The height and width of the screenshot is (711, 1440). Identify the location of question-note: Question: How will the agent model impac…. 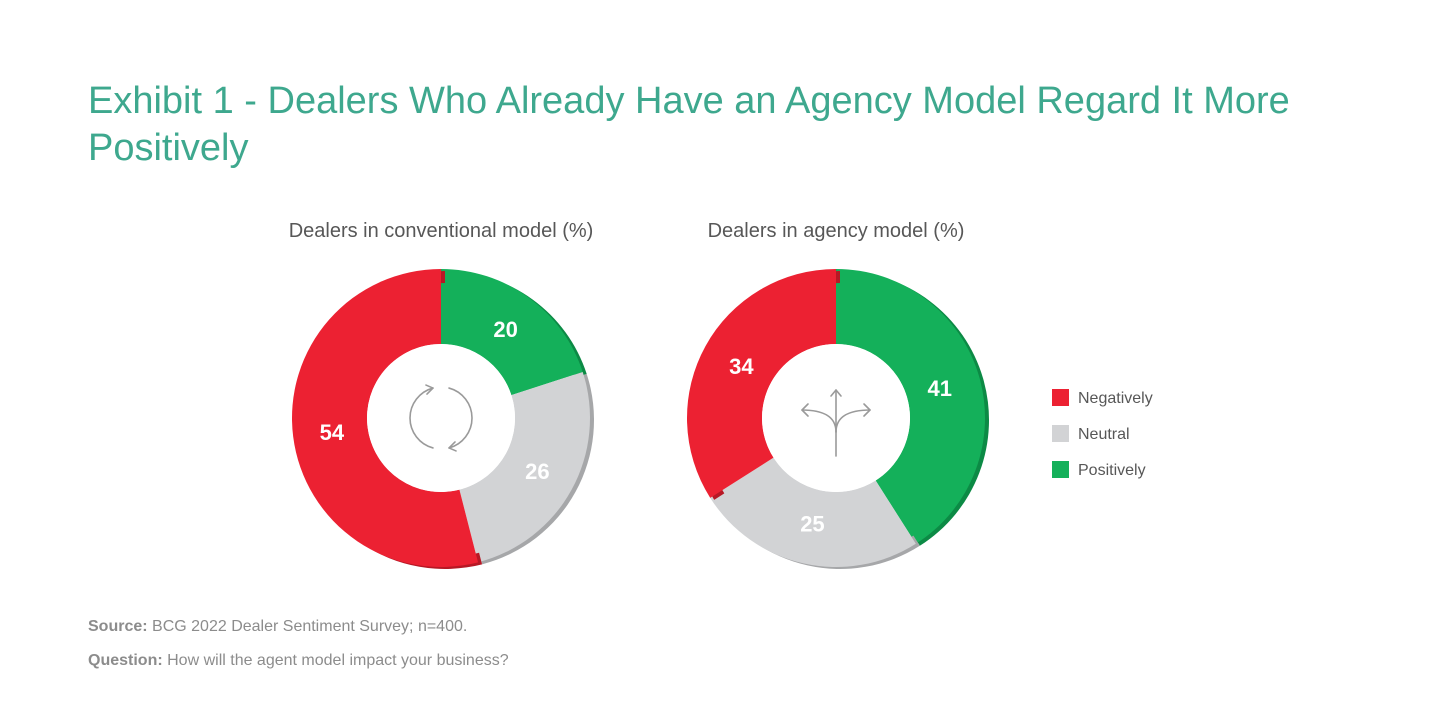
(298, 661).